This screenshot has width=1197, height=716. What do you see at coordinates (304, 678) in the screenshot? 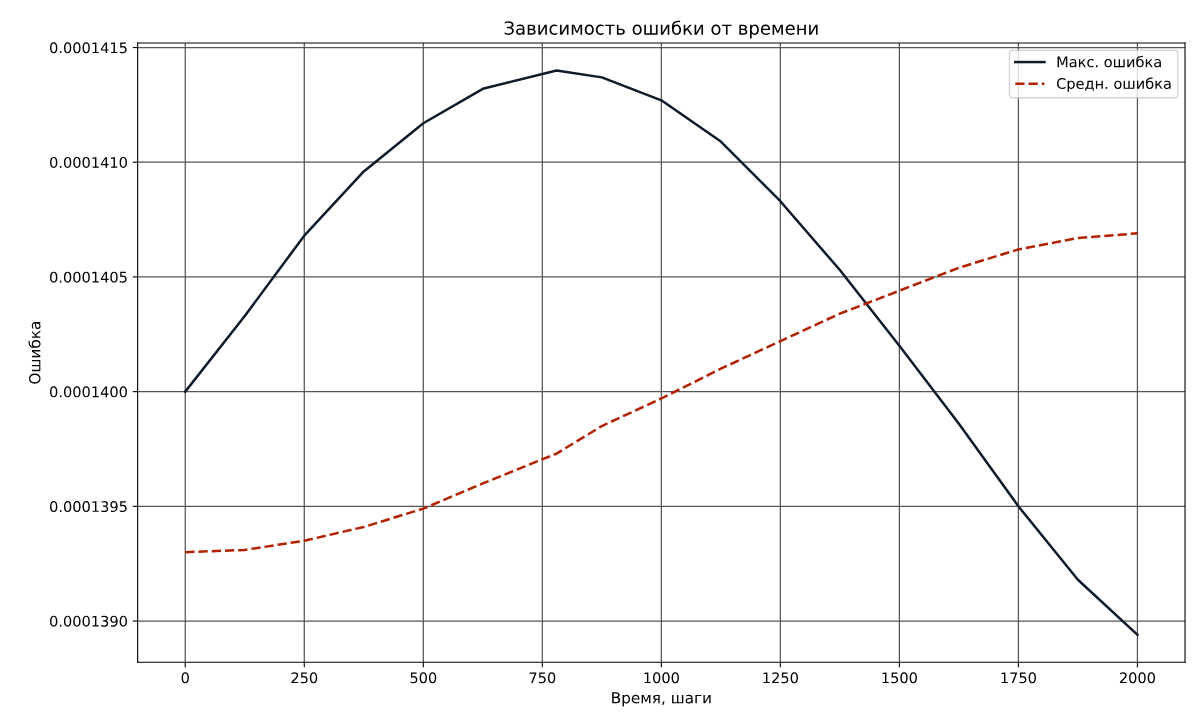
I see `x-tick-label: 250` at bounding box center [304, 678].